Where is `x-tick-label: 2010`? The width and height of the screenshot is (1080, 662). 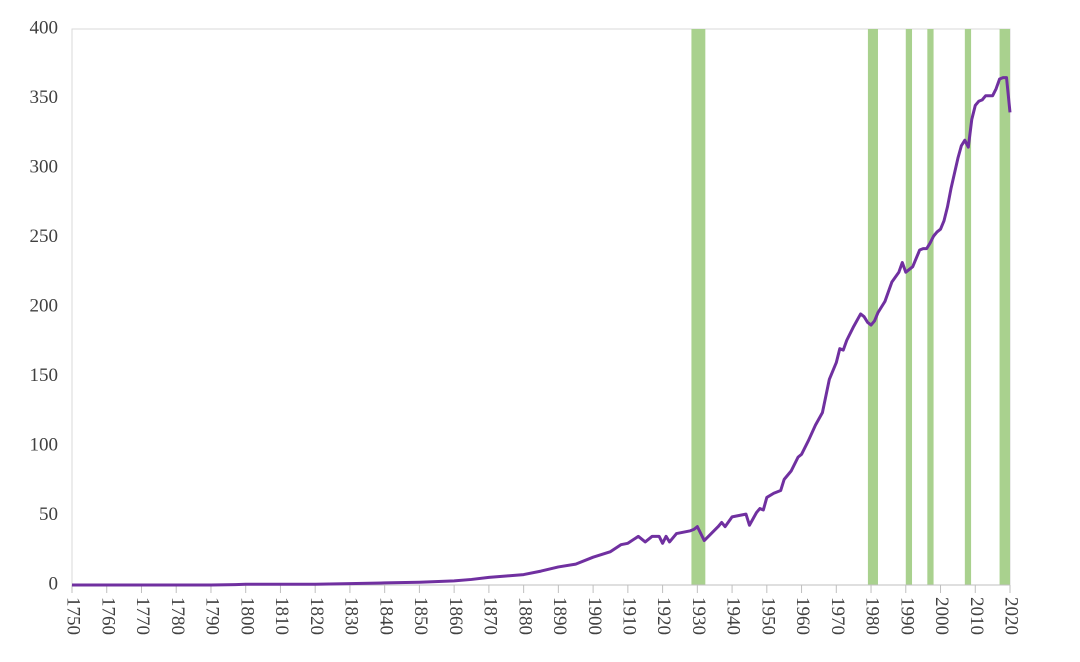
x-tick-label: 2010 is located at coordinates (976, 616).